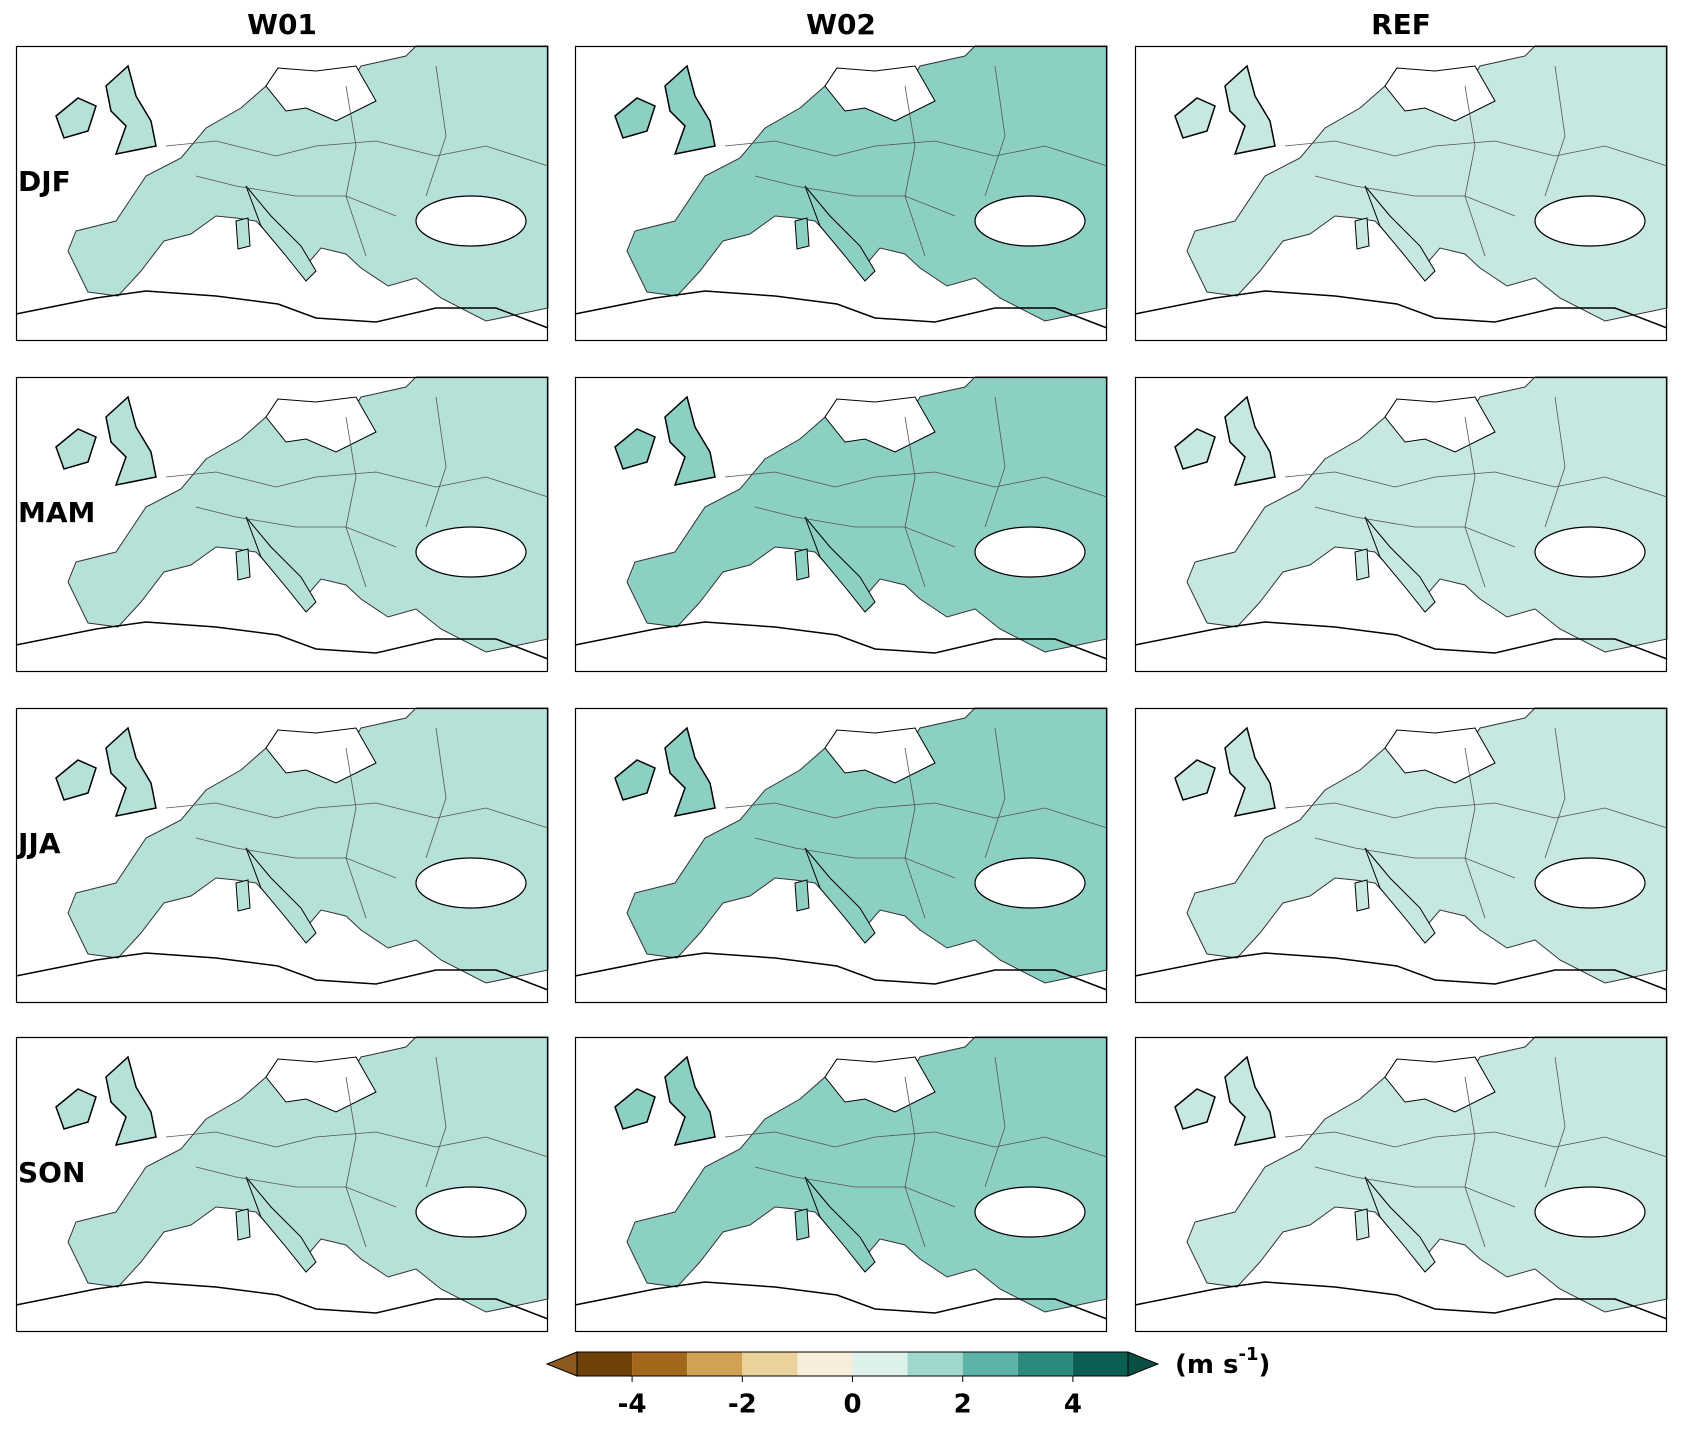 The width and height of the screenshot is (1683, 1429). I want to click on unit-close: ), so click(1265, 1365).